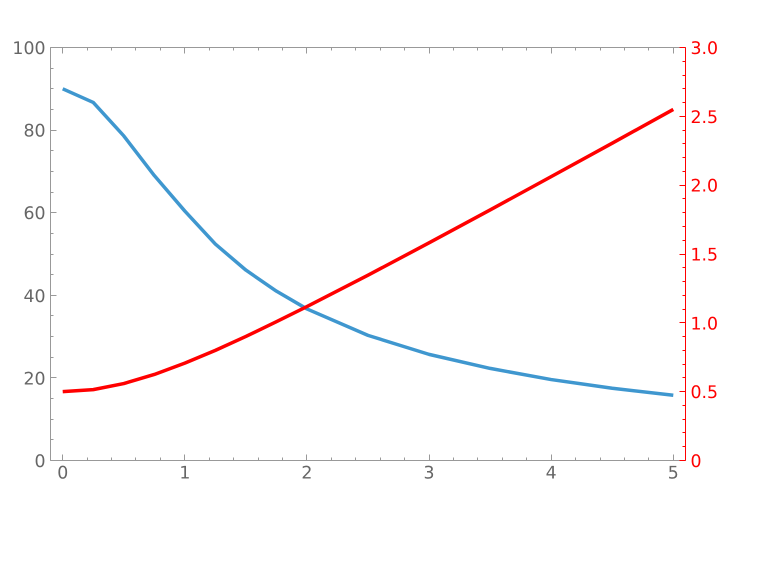 The width and height of the screenshot is (762, 577). I want to click on x-tick-label: 1, so click(184, 474).